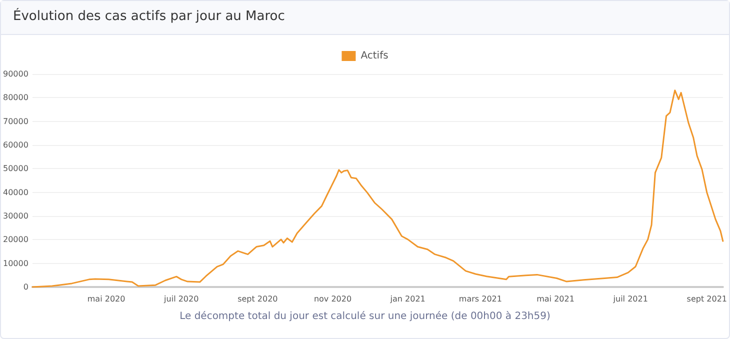 The height and width of the screenshot is (339, 730). What do you see at coordinates (630, 299) in the screenshot?
I see `x-tick-label: juil 2021` at bounding box center [630, 299].